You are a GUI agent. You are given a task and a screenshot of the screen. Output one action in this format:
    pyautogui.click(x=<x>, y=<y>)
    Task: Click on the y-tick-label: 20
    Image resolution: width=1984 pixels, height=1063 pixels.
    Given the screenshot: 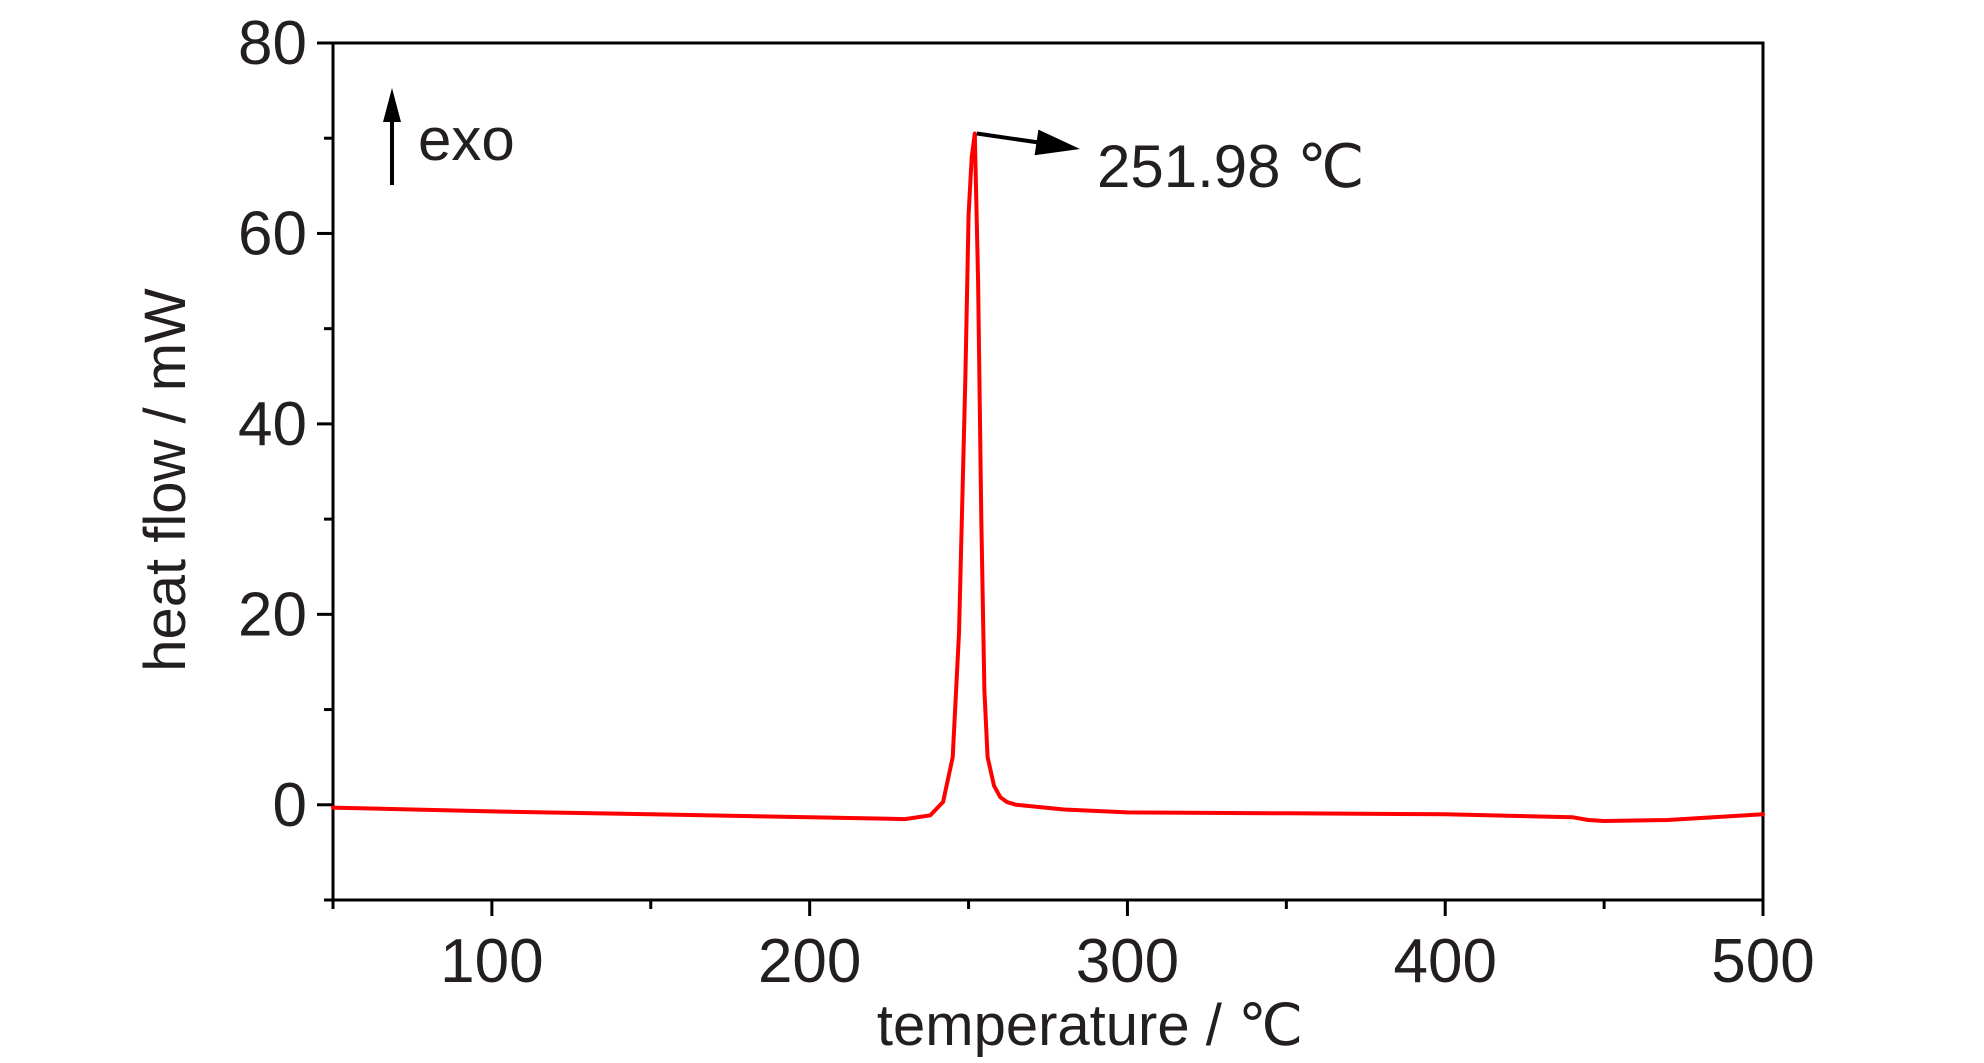 What is the action you would take?
    pyautogui.click(x=272, y=614)
    